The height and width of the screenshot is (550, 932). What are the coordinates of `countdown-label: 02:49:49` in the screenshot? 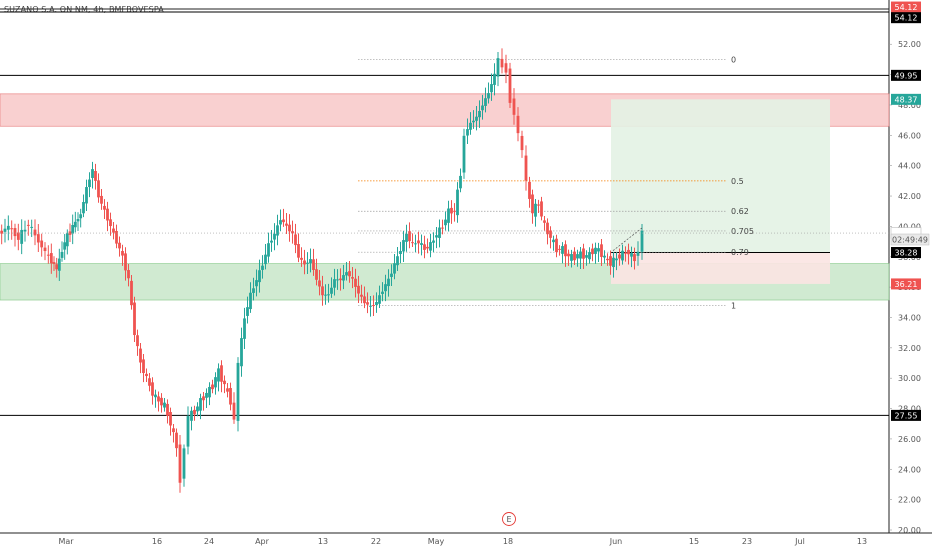 It's located at (910, 240).